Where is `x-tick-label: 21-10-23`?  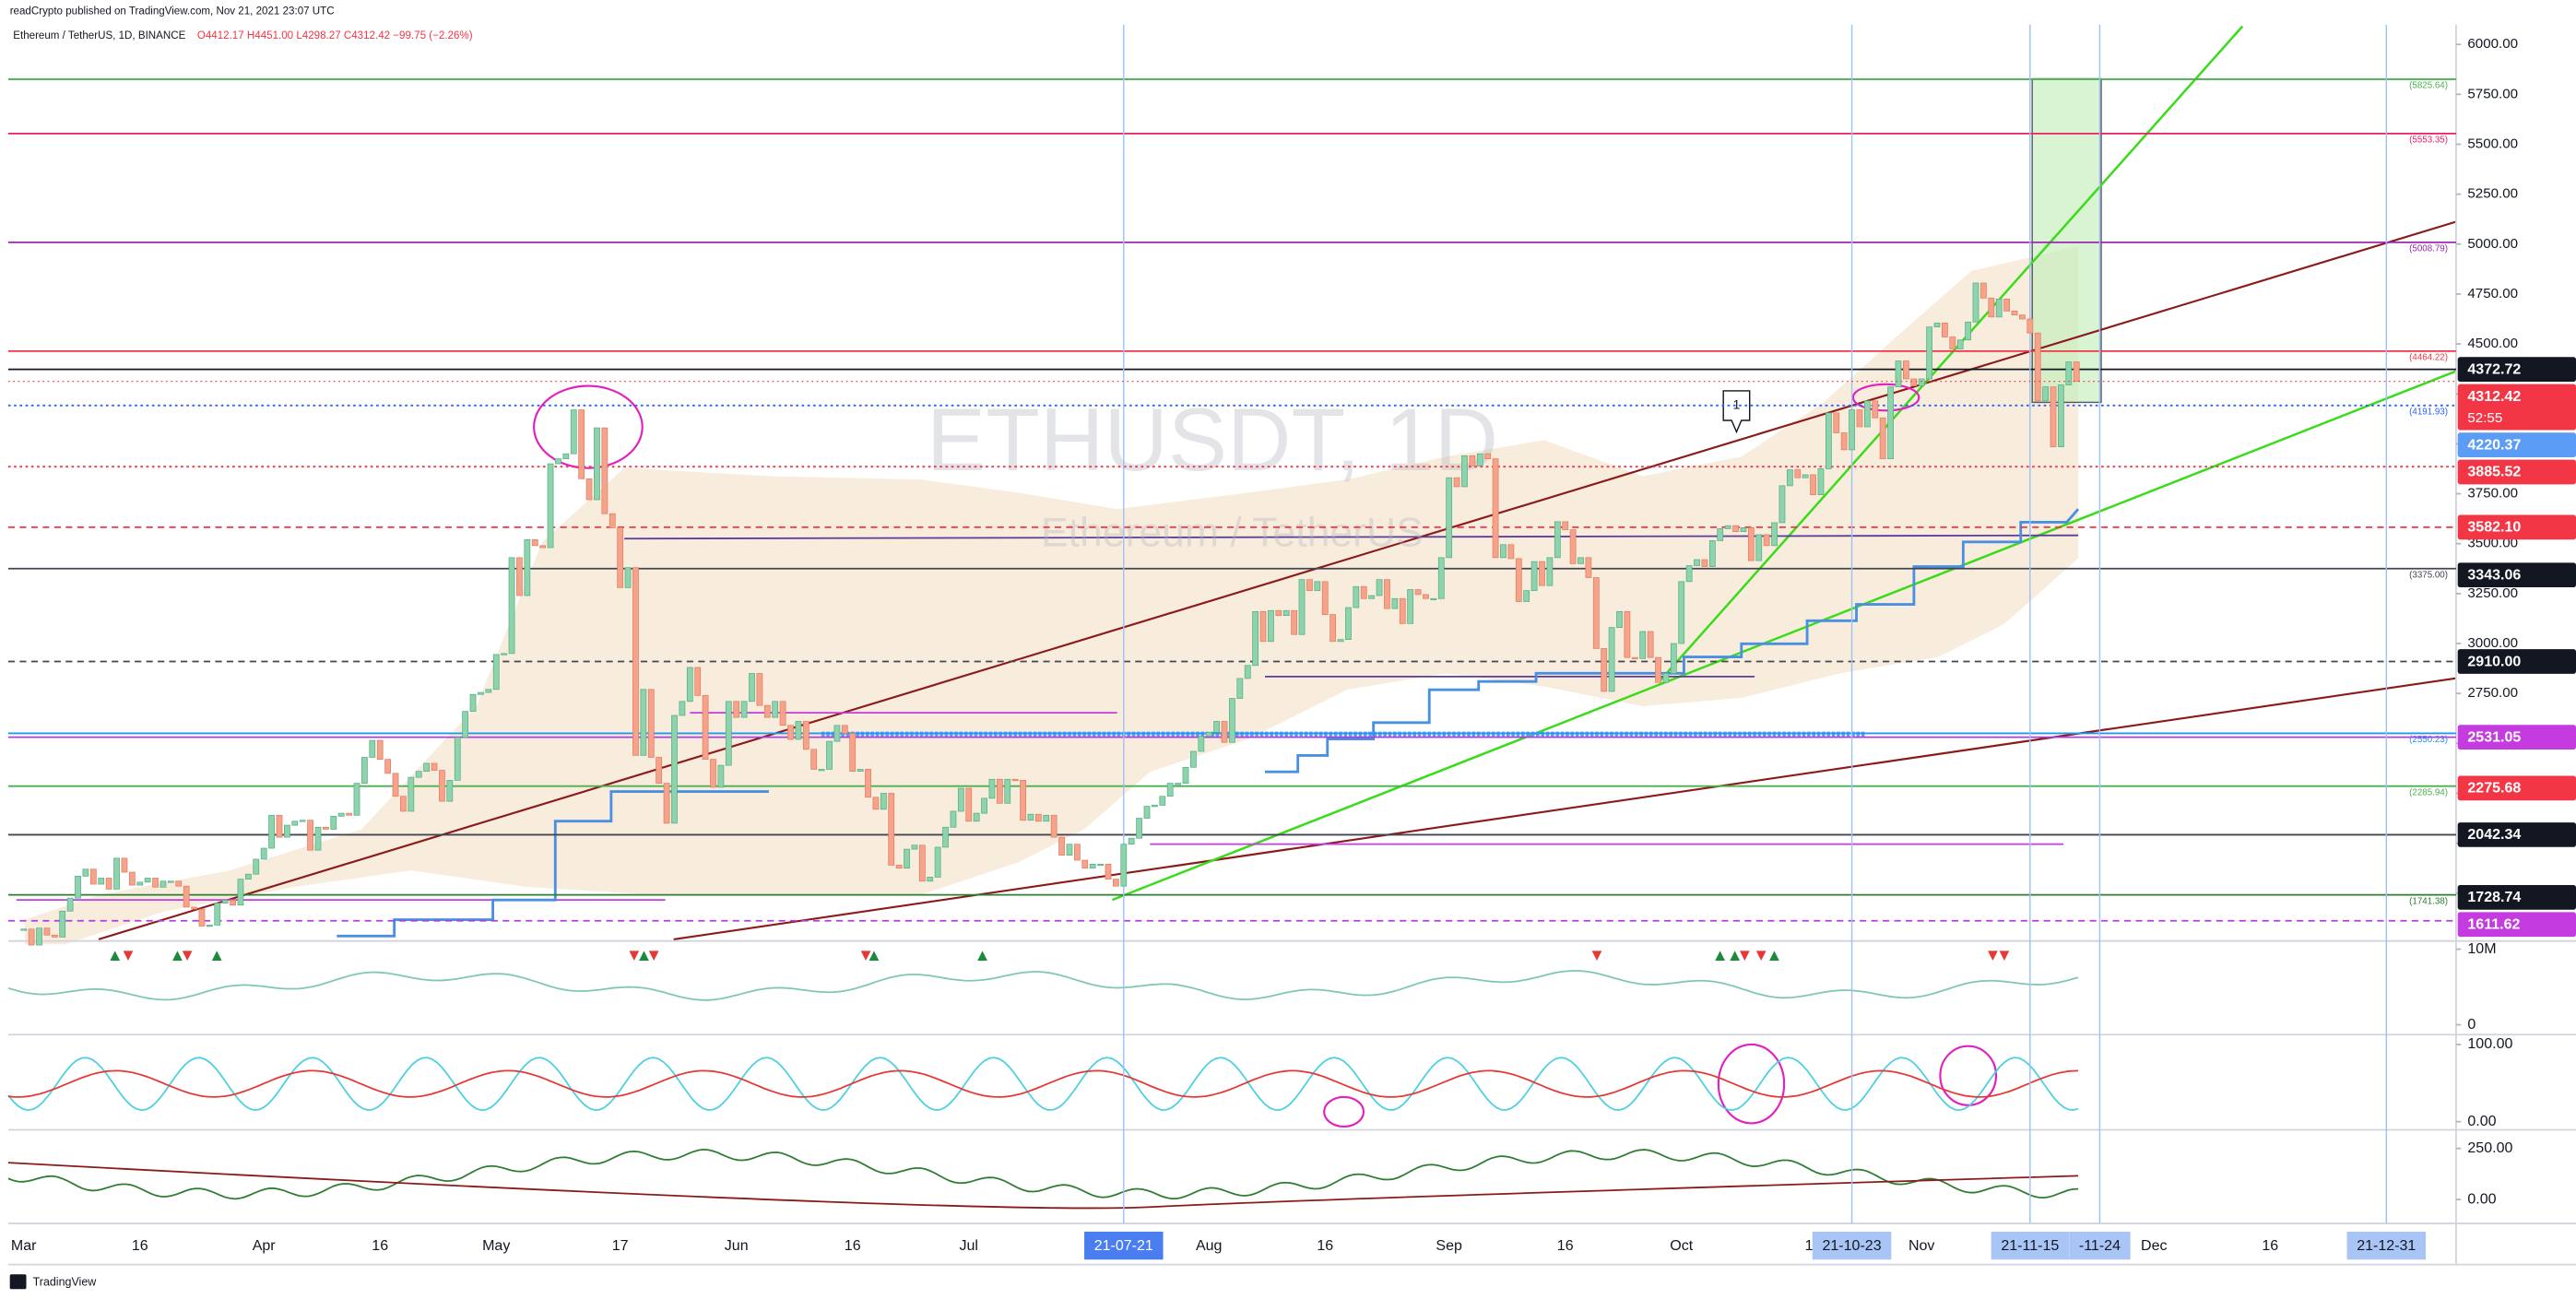
x-tick-label: 21-10-23 is located at coordinates (1852, 1245).